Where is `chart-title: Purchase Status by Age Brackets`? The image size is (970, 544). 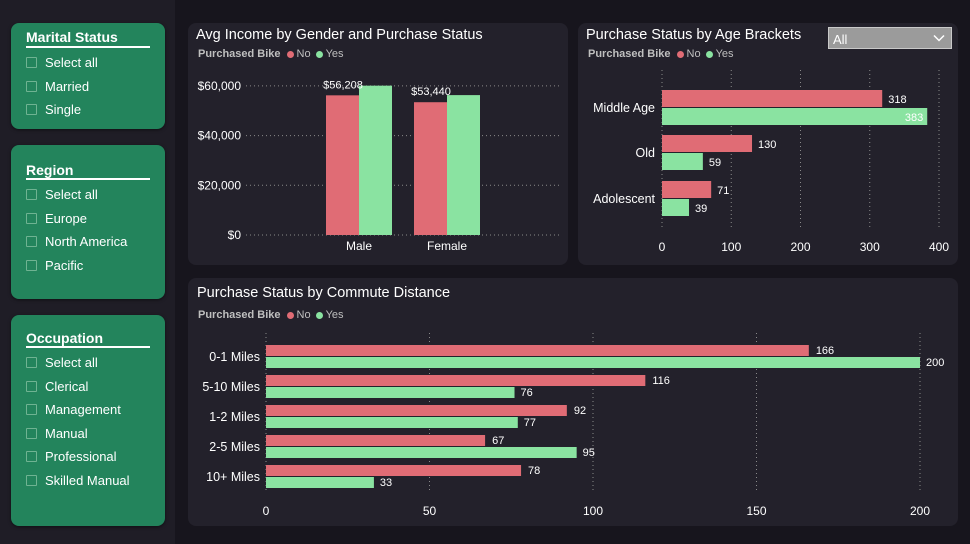
chart-title: Purchase Status by Age Brackets is located at coordinates (694, 35).